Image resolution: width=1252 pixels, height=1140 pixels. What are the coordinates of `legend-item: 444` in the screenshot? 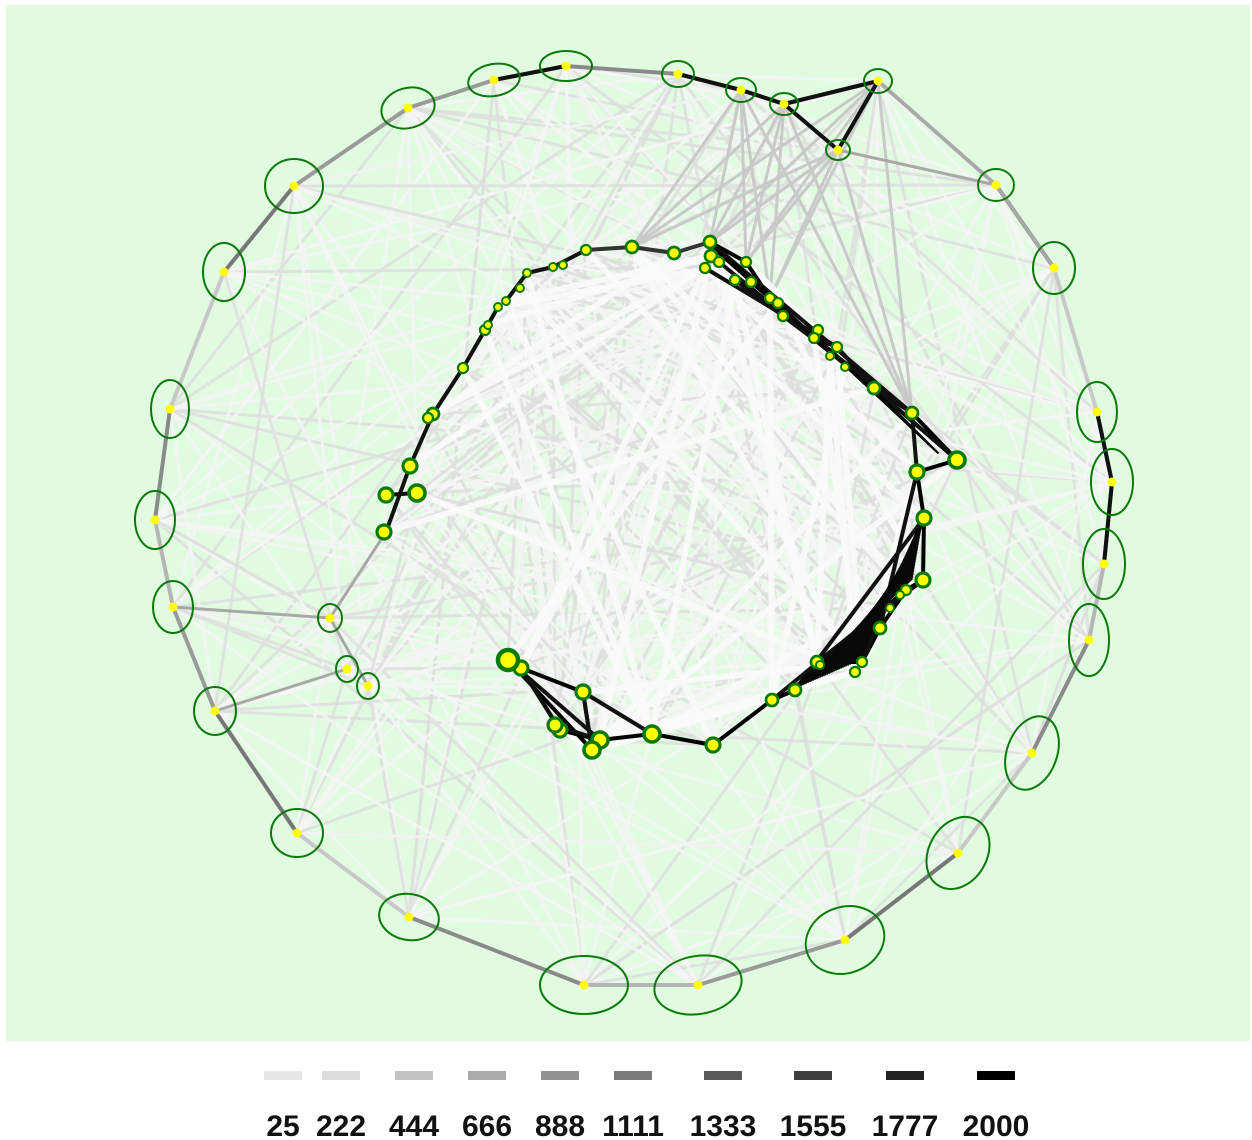 It's located at (414, 1105).